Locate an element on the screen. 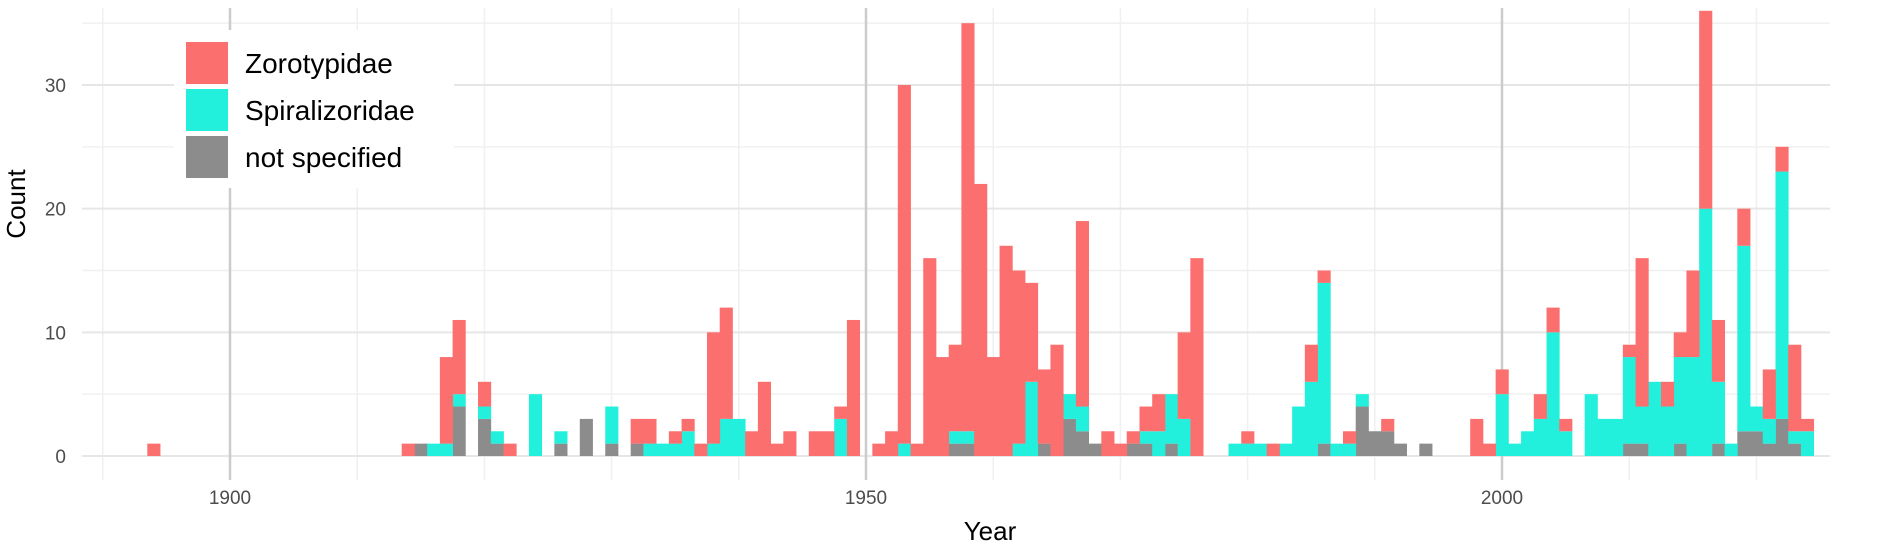 This screenshot has width=1900, height=545. legend-key-zorotypidae is located at coordinates (207, 63).